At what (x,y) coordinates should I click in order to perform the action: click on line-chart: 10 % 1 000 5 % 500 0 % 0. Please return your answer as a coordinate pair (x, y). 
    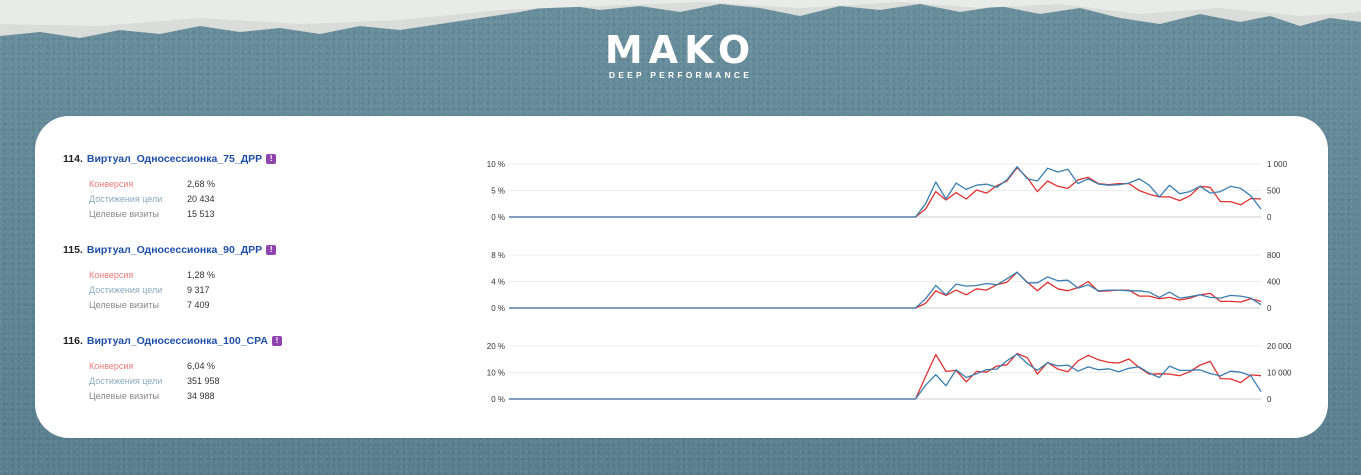
    Looking at the image, I should click on (887, 191).